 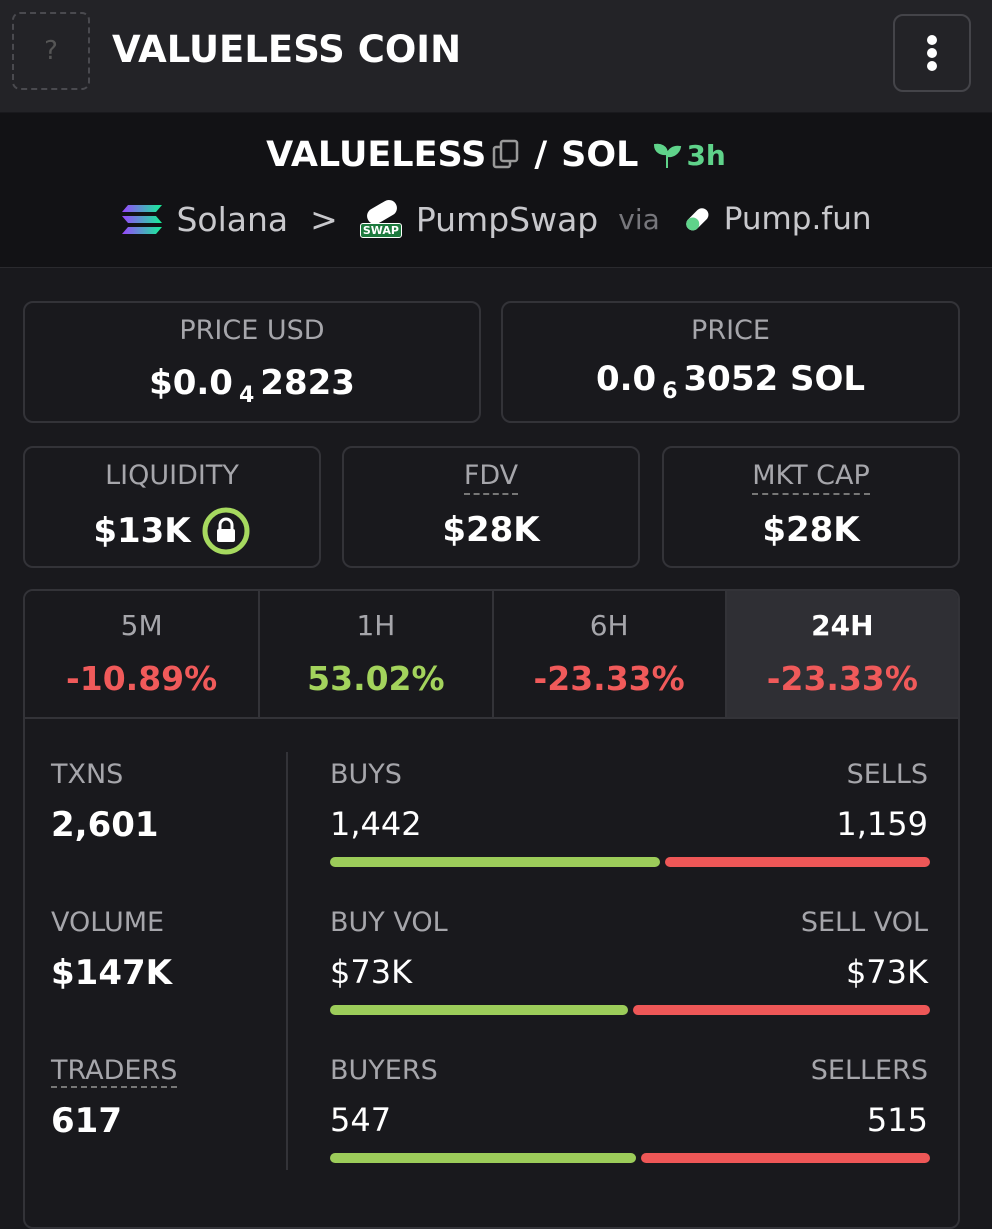 What do you see at coordinates (287, 961) in the screenshot?
I see `divider` at bounding box center [287, 961].